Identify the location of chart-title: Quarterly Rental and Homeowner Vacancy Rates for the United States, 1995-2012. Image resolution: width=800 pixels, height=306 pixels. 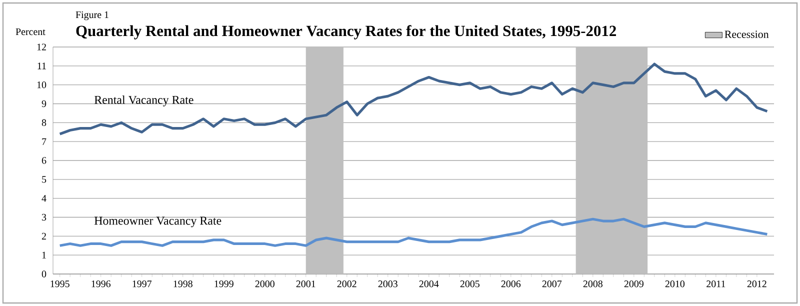
(346, 32).